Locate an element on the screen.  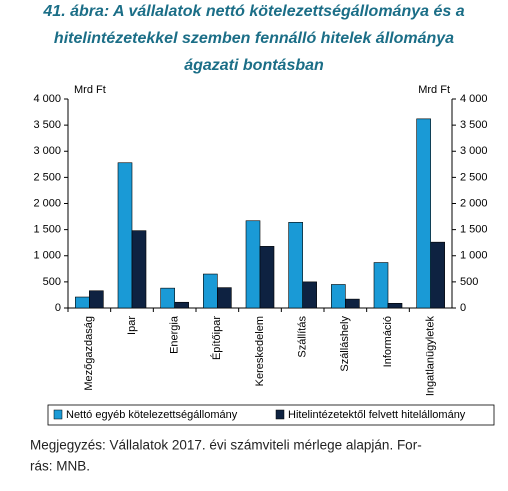
x-tick-label: Információ is located at coordinates (388, 341).